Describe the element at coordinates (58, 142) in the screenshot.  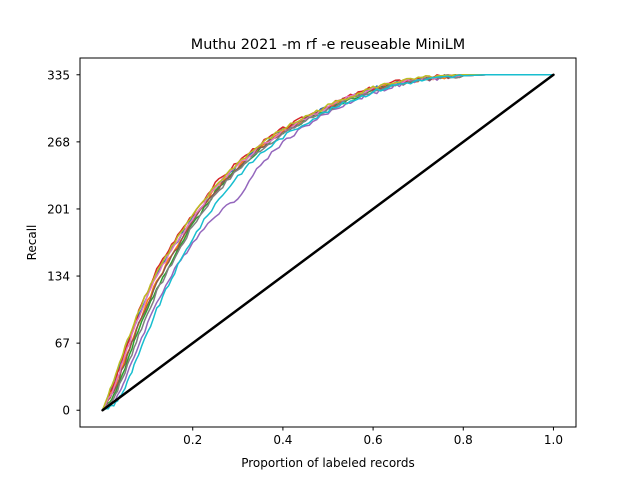
I see `y-tick-label: 268` at that location.